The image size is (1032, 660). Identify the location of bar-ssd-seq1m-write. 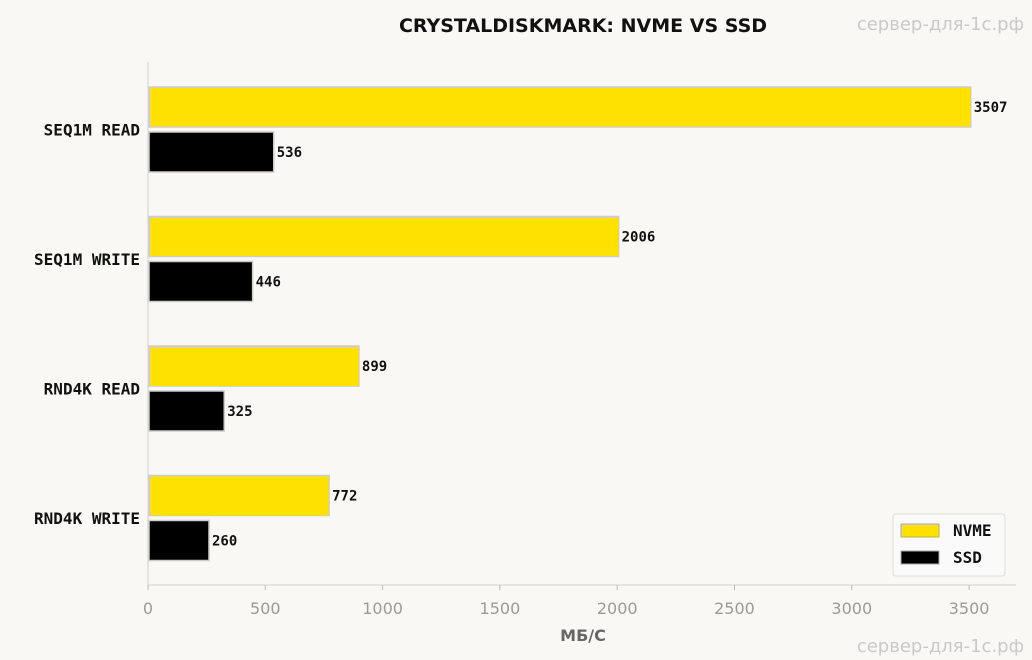
(201, 281).